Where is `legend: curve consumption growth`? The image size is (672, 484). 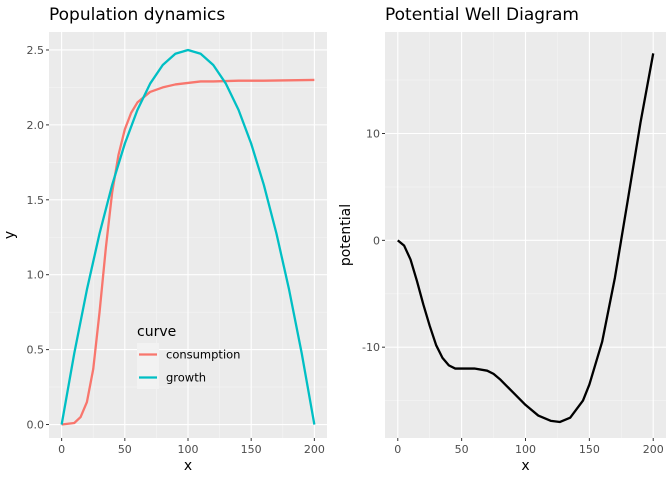 legend: curve consumption growth is located at coordinates (188, 356).